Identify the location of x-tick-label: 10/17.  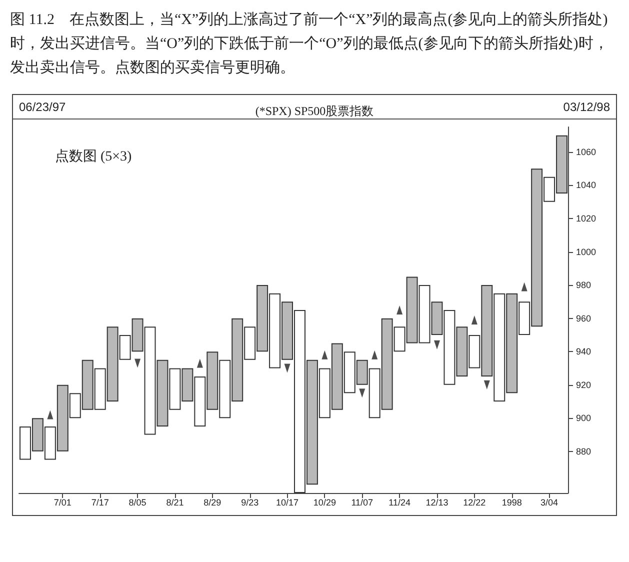
(287, 503).